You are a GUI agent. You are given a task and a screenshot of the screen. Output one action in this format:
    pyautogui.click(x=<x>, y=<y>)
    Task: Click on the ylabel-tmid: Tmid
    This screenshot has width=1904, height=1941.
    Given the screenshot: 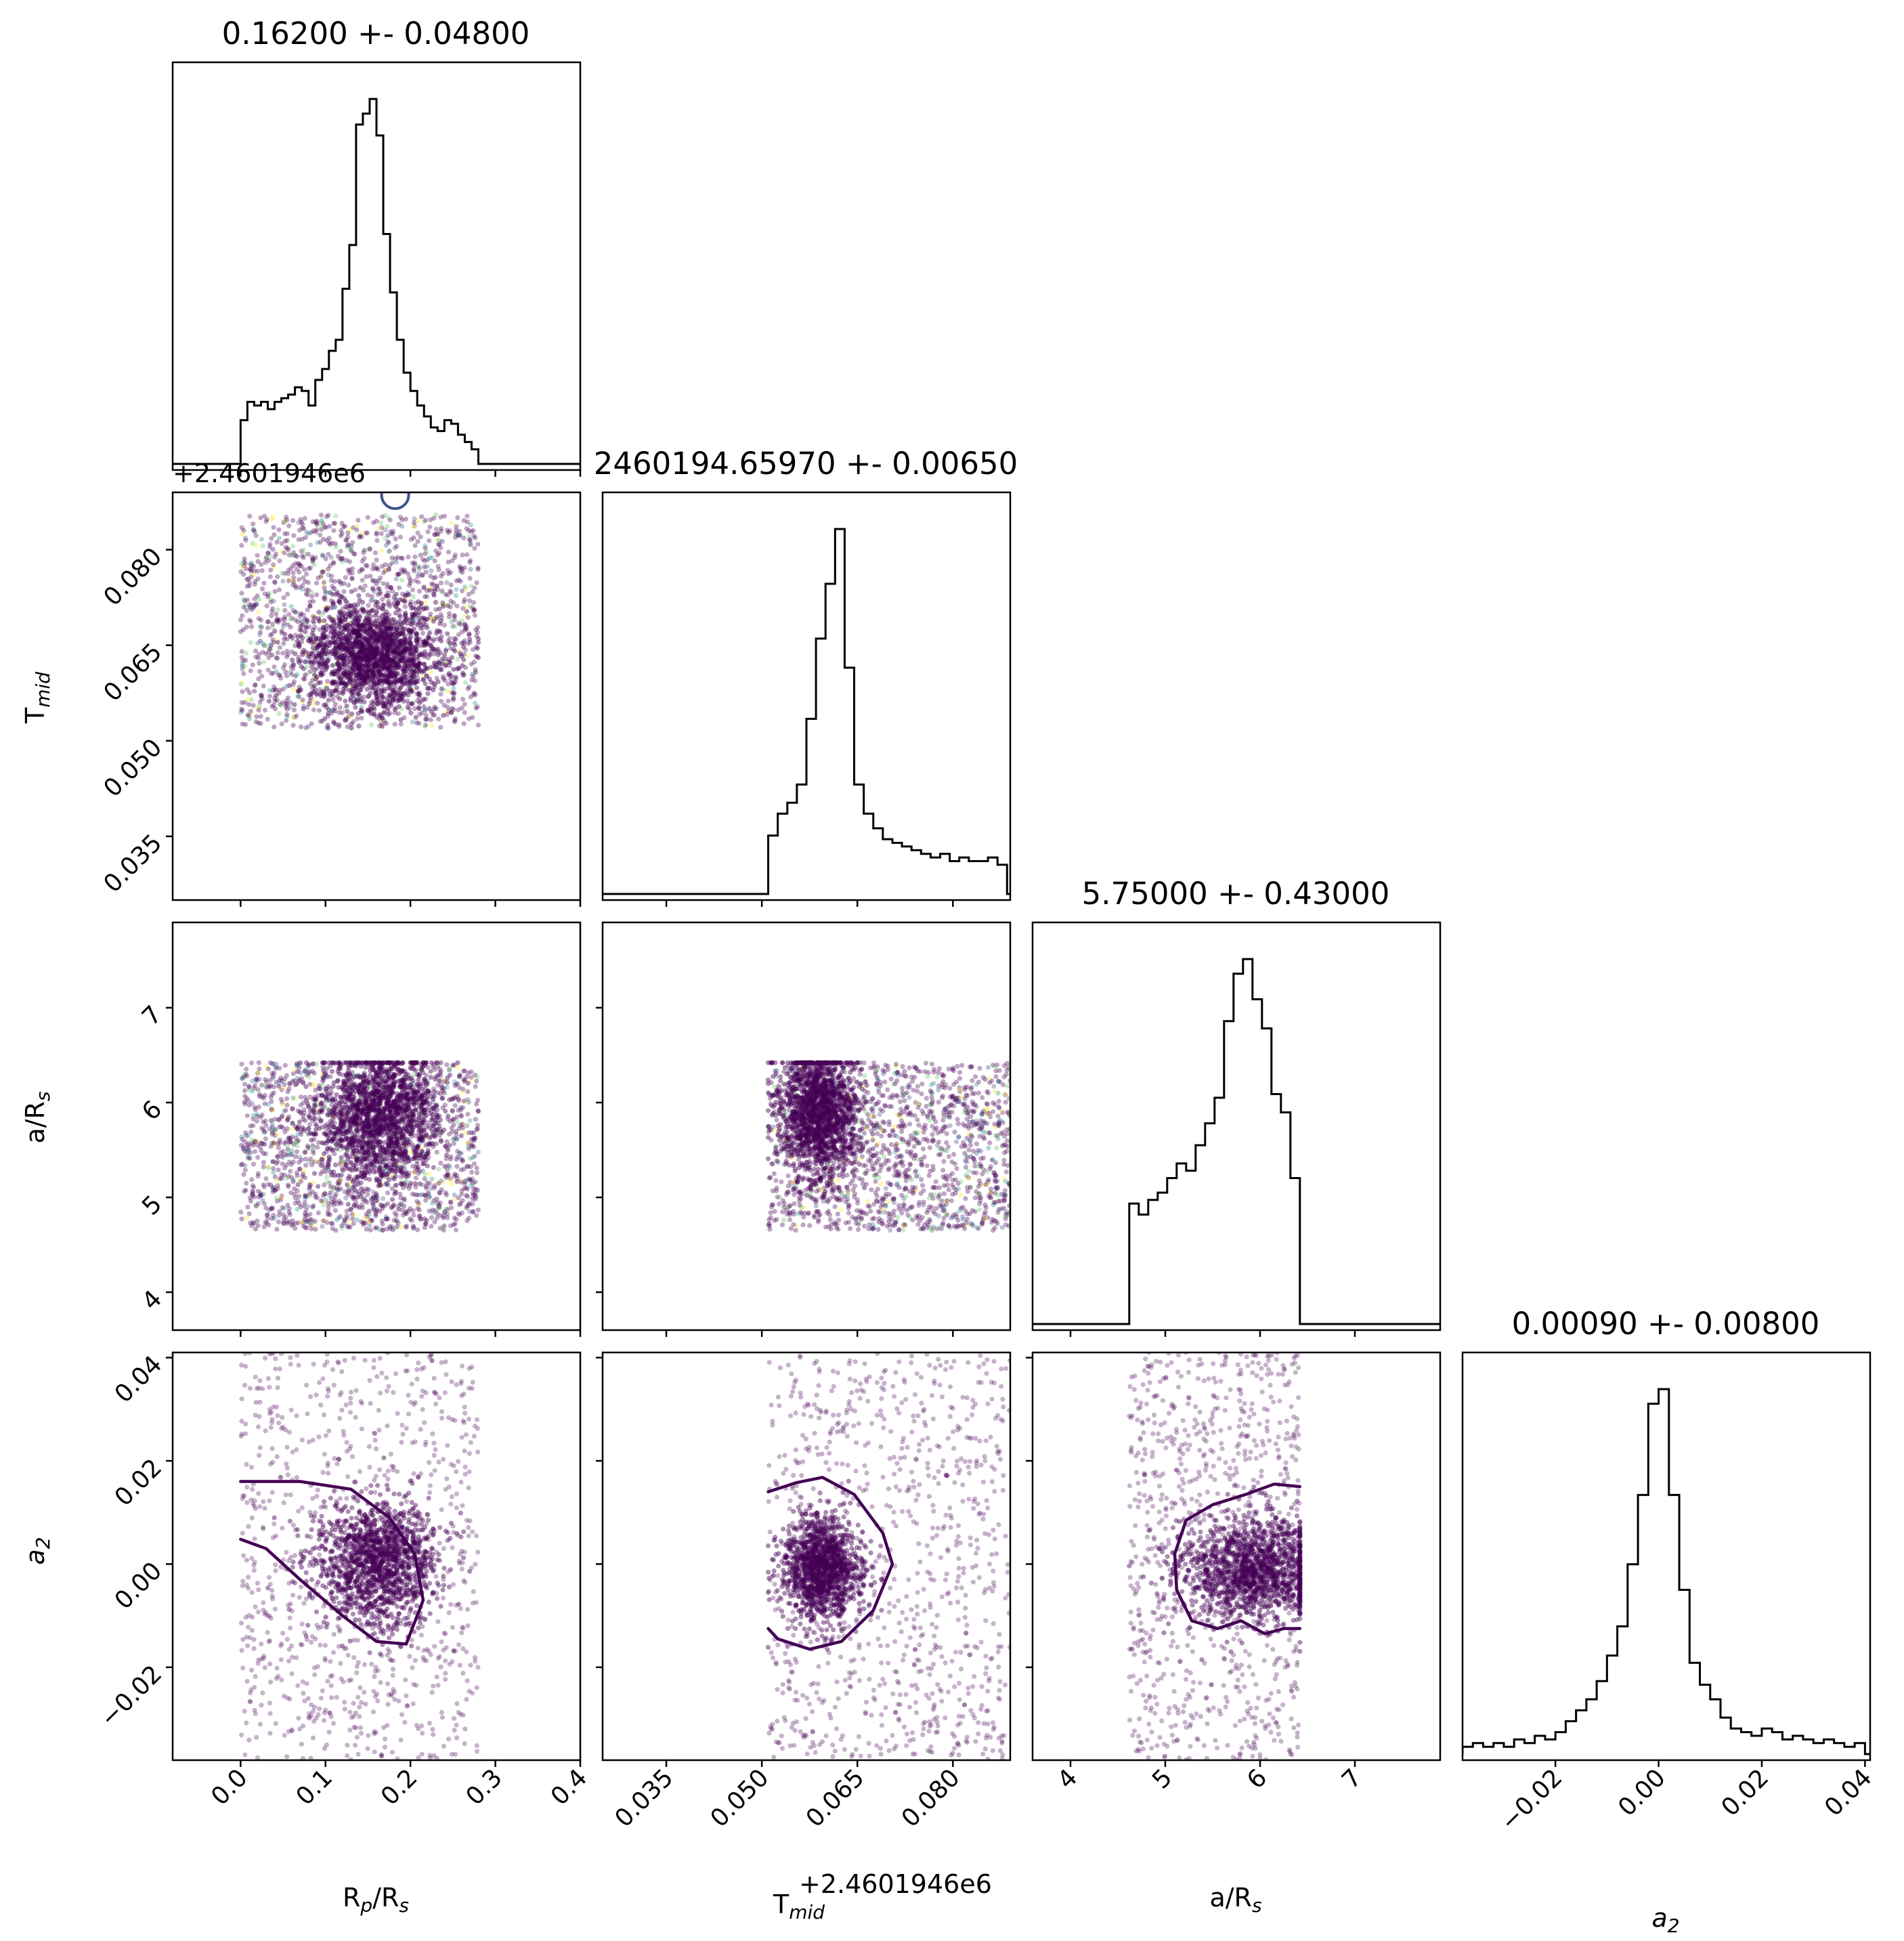 What is the action you would take?
    pyautogui.click(x=37, y=698)
    